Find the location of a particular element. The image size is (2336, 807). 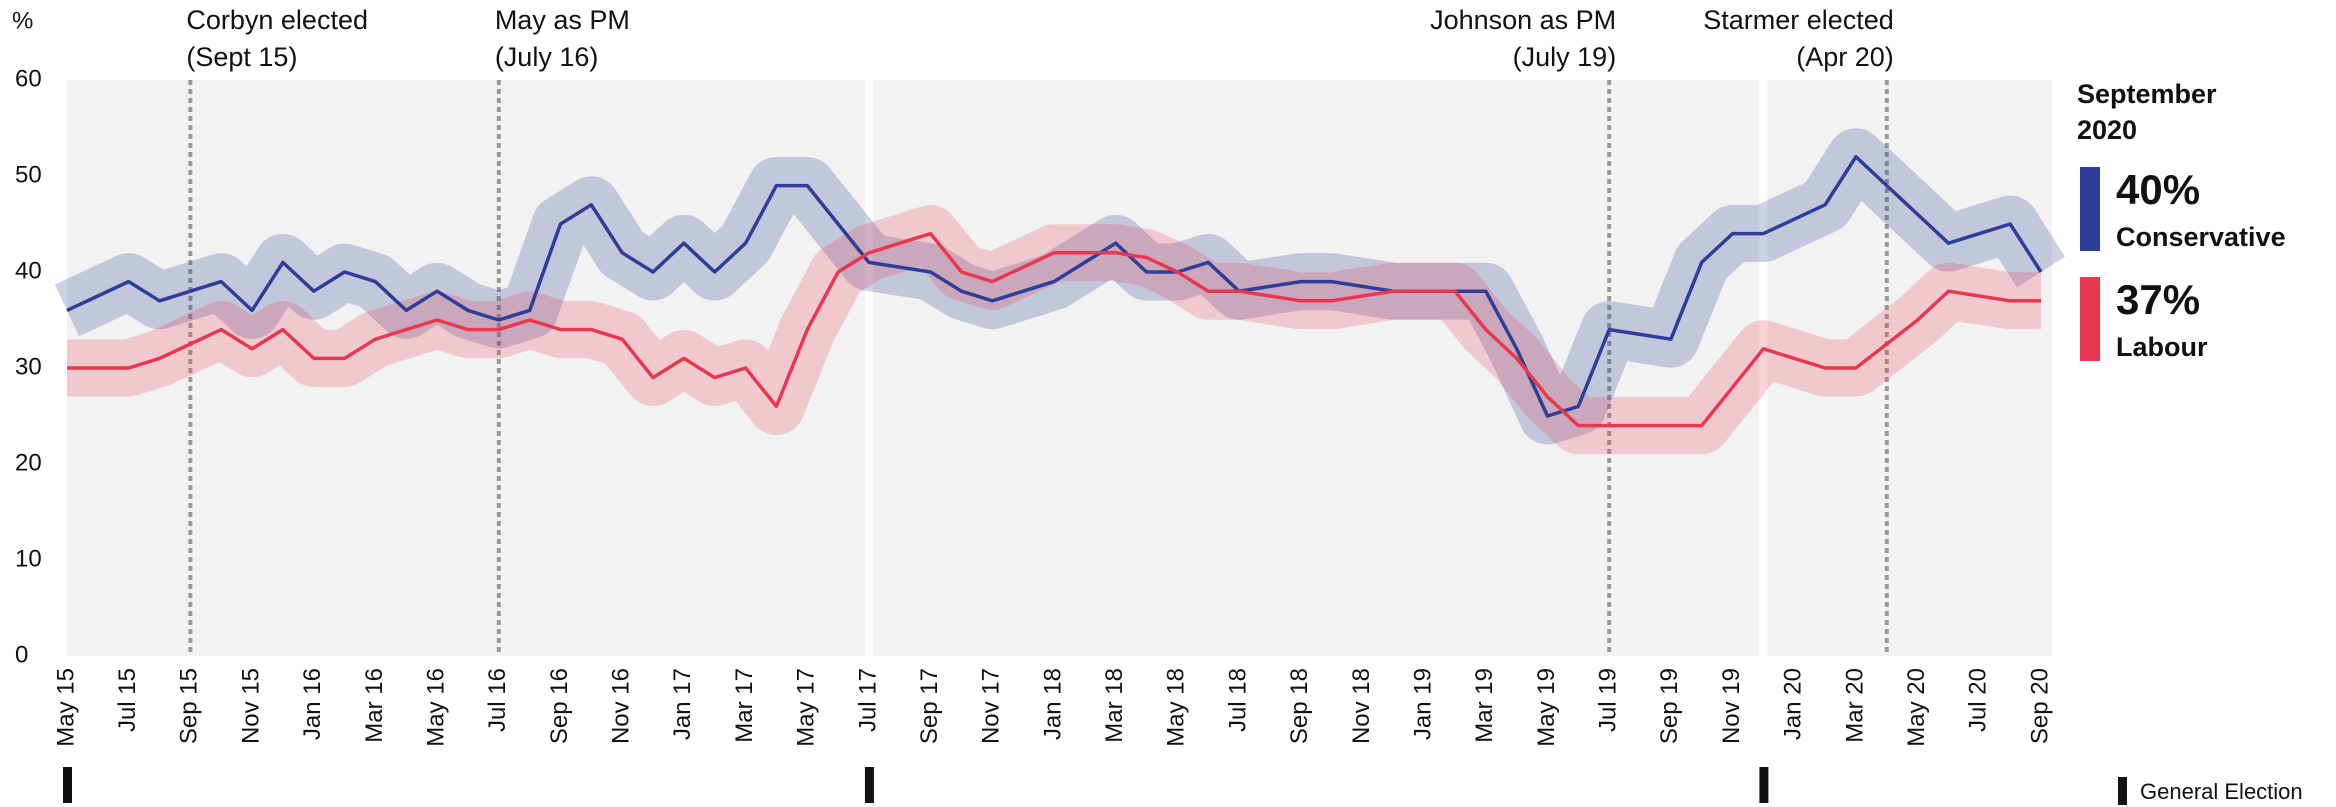

x-tick-label: May 17 is located at coordinates (806, 707).